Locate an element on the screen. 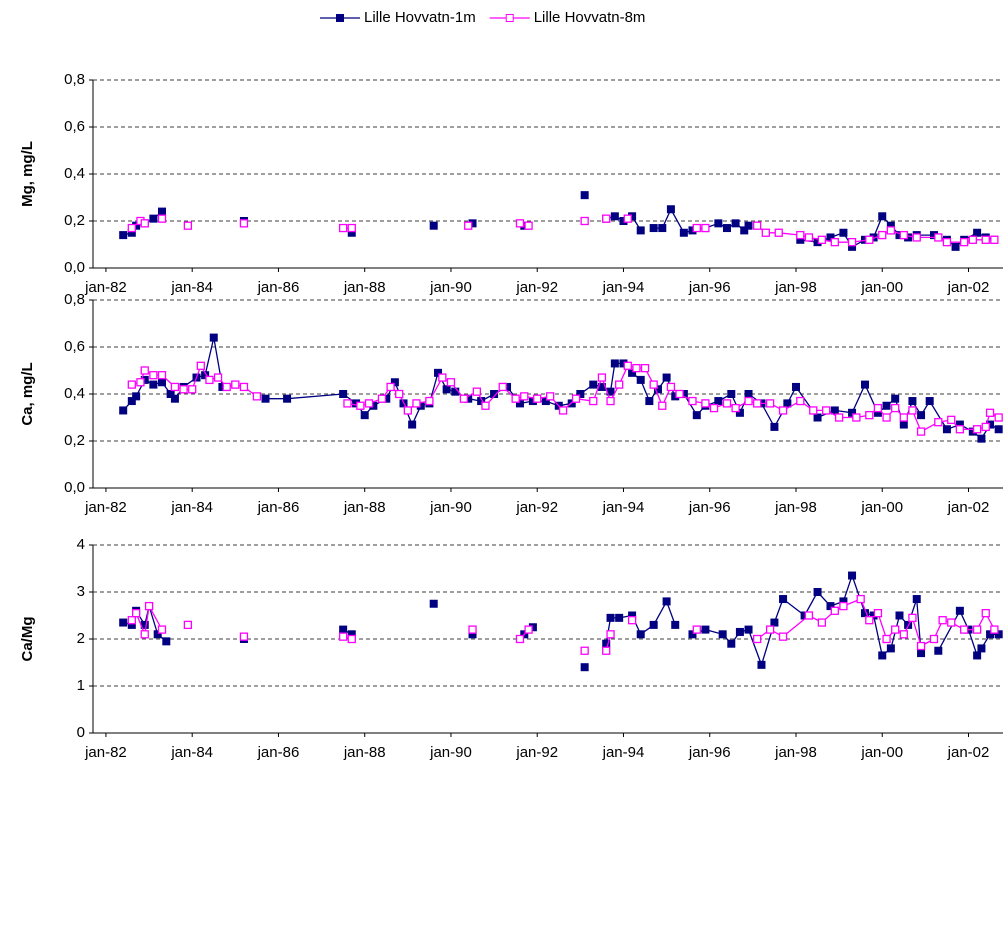  y-axis-label: Ca, mg/L is located at coordinates (27, 393).